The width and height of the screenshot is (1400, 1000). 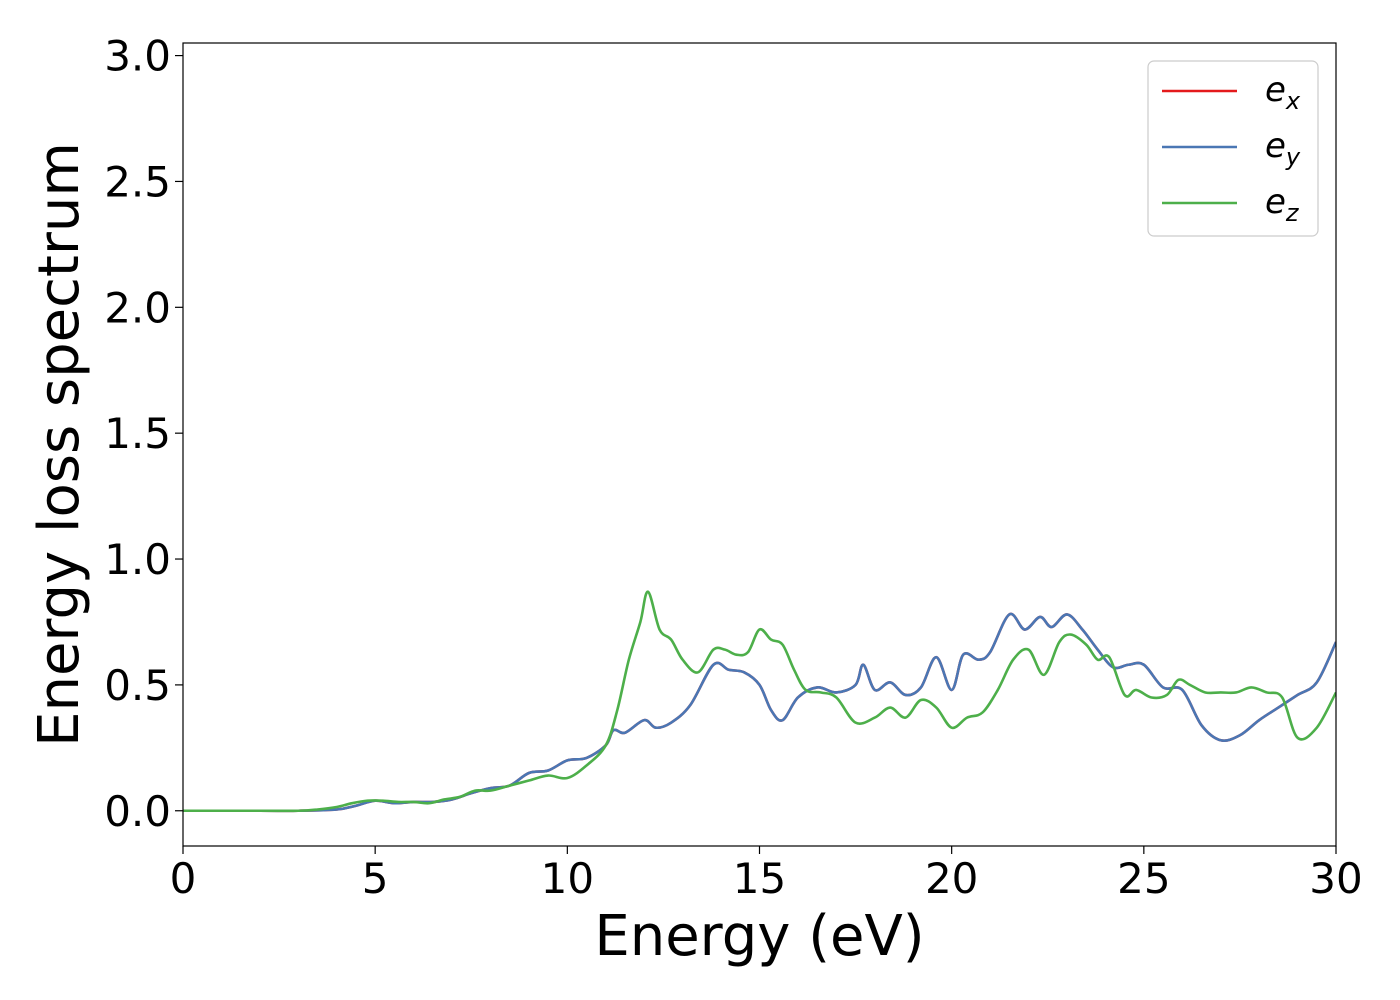 What do you see at coordinates (137, 433) in the screenshot?
I see `y-tick-label: 1.5` at bounding box center [137, 433].